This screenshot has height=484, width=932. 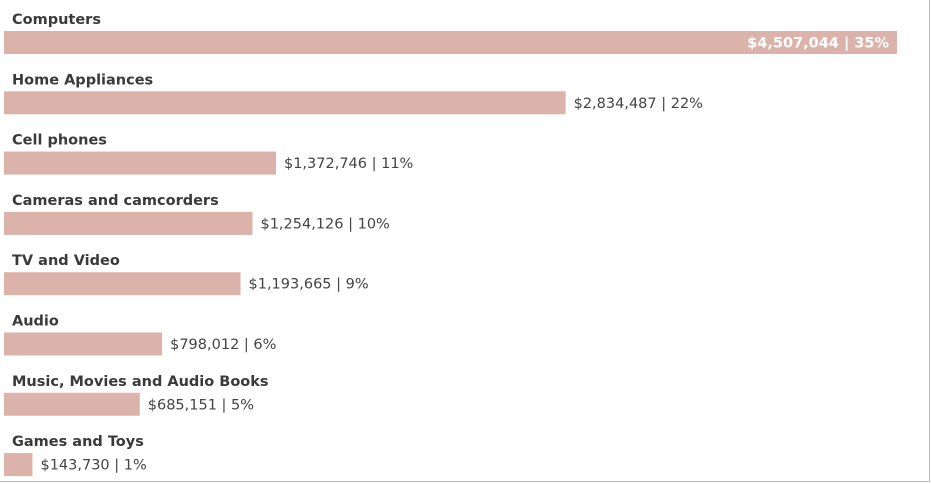 What do you see at coordinates (56, 20) in the screenshot?
I see `category-label: Computers` at bounding box center [56, 20].